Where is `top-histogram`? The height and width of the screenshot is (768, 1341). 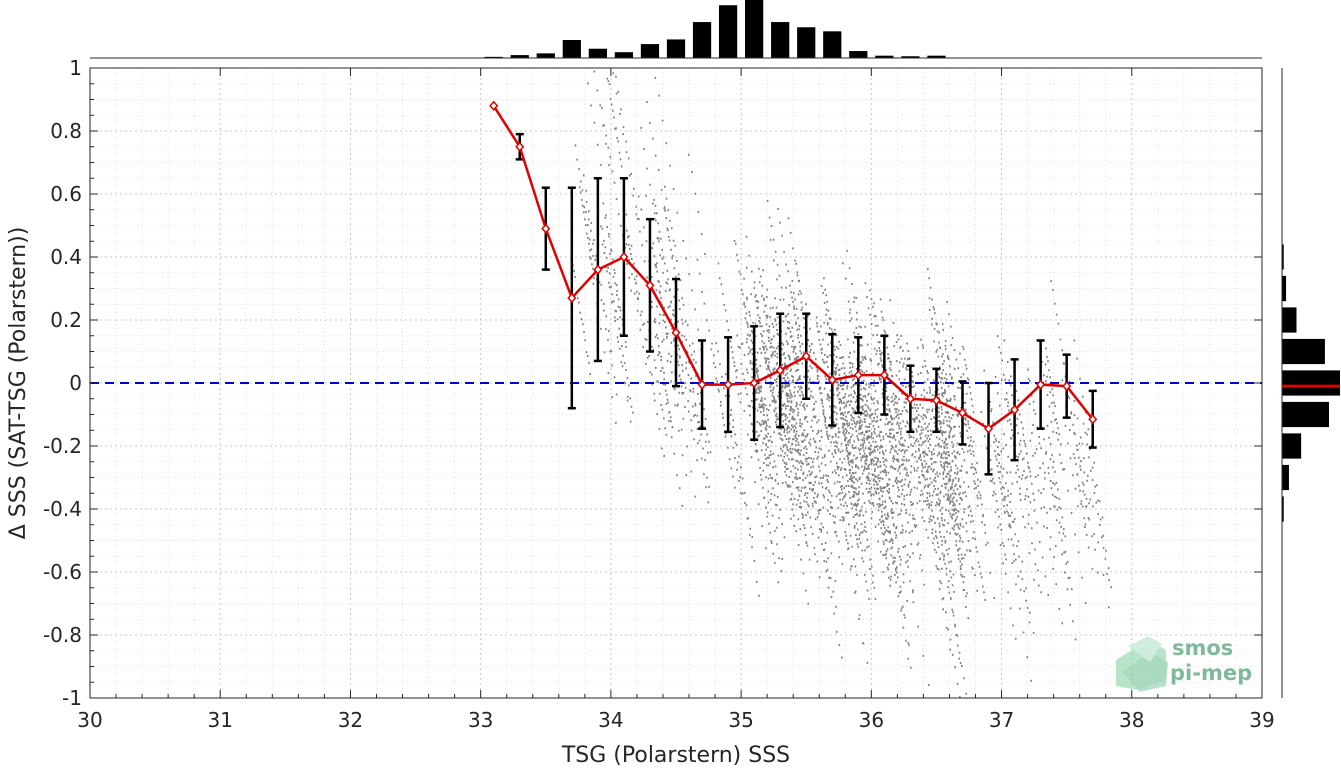
top-histogram is located at coordinates (676, 29).